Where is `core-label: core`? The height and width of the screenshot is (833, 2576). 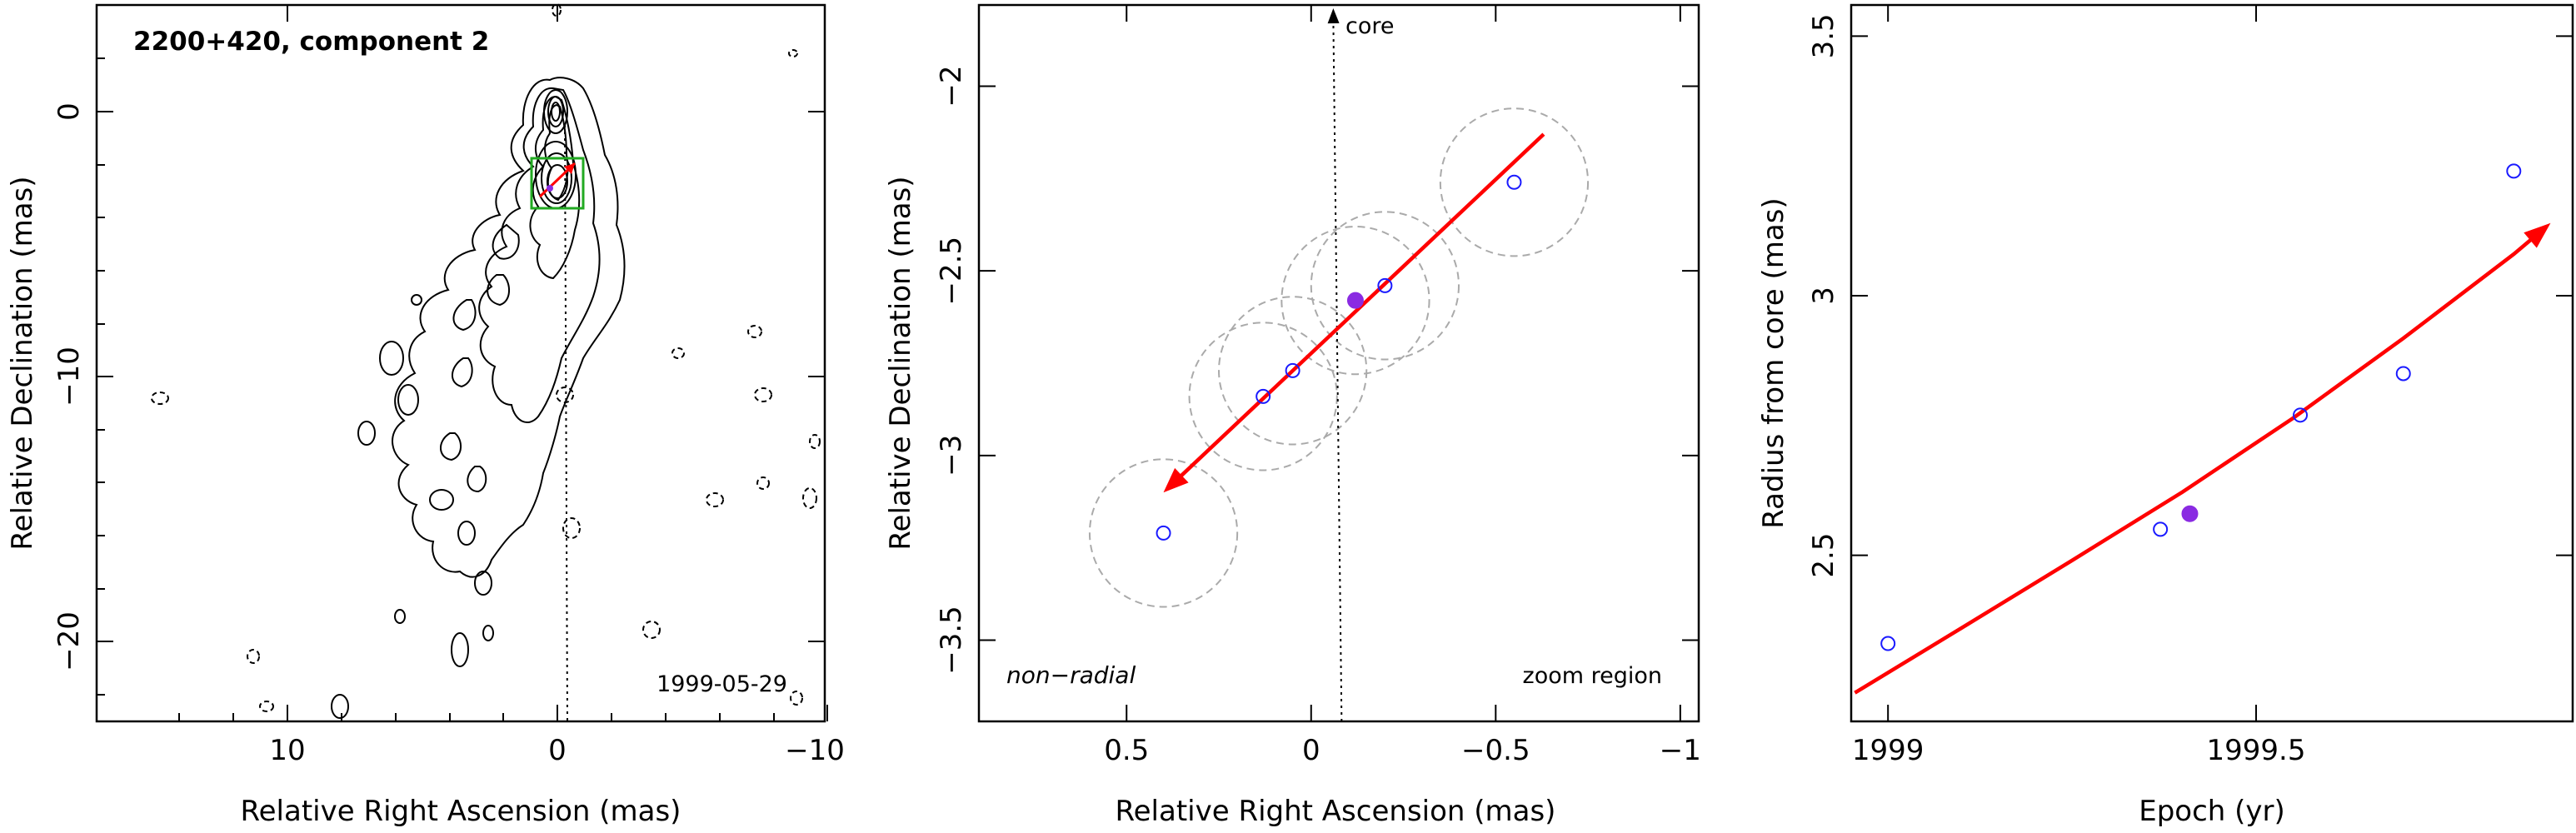 core-label: core is located at coordinates (1369, 26).